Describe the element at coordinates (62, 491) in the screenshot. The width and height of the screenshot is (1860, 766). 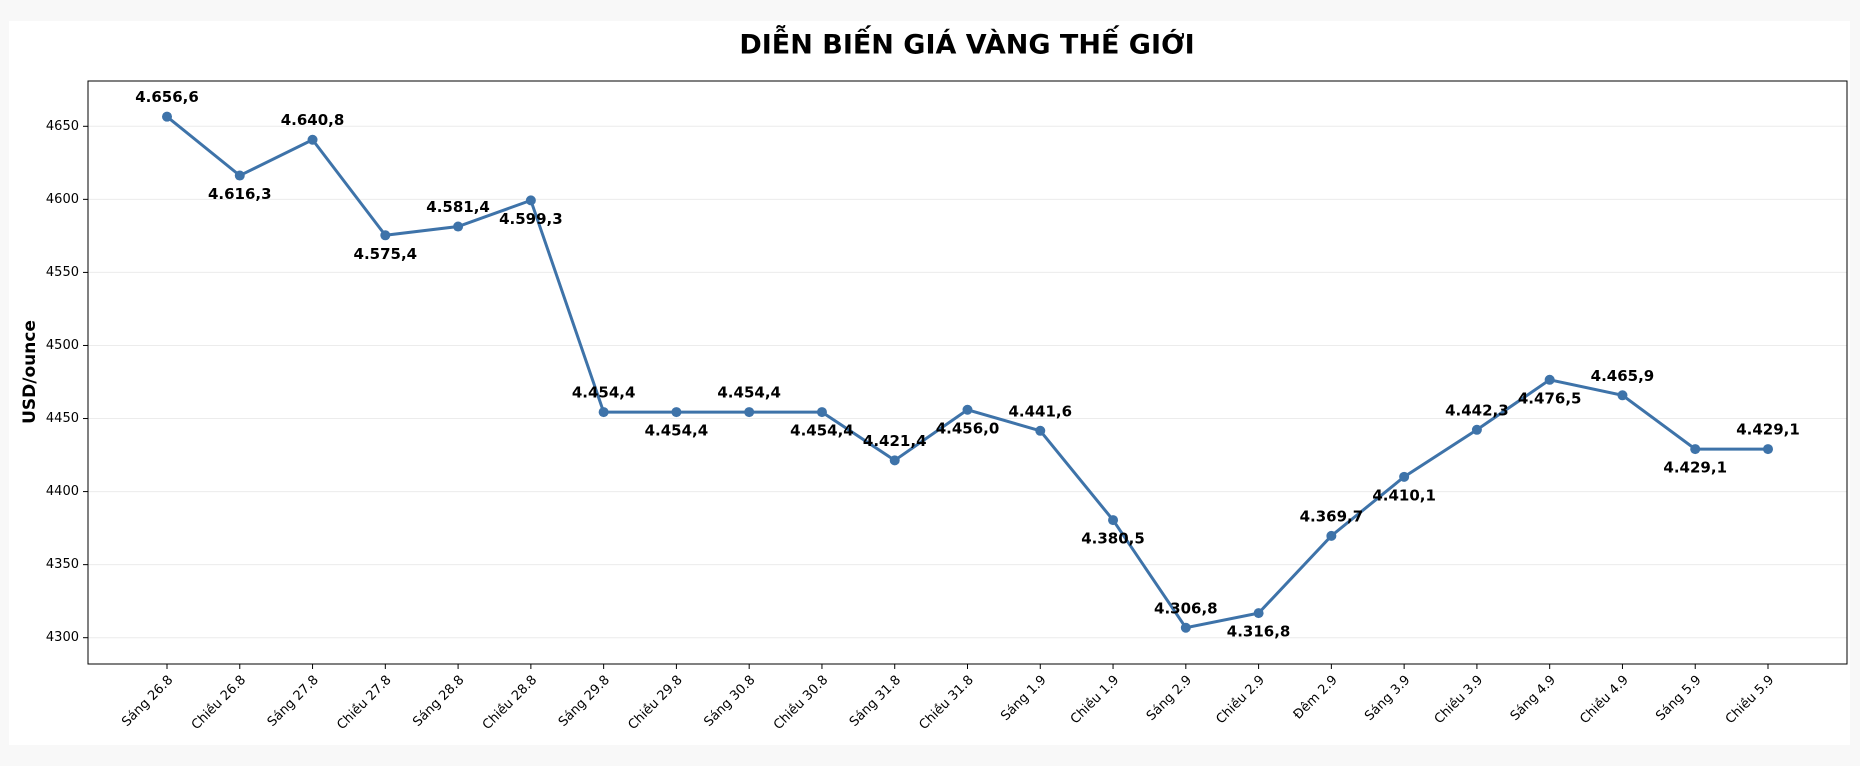
I see `y-tick-label: 4400` at that location.